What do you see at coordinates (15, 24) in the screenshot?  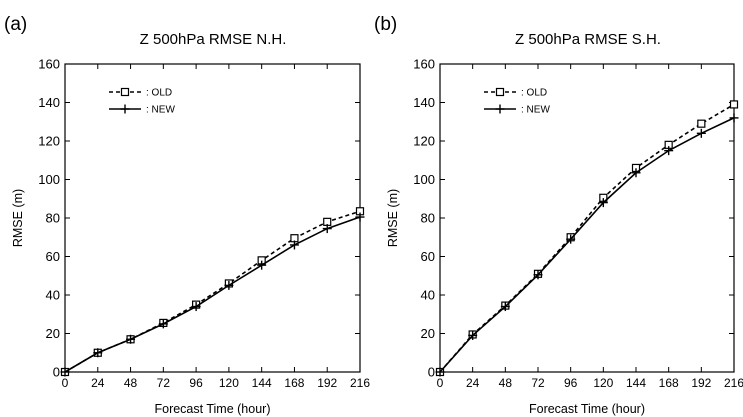 I see `panel-label: (a)` at bounding box center [15, 24].